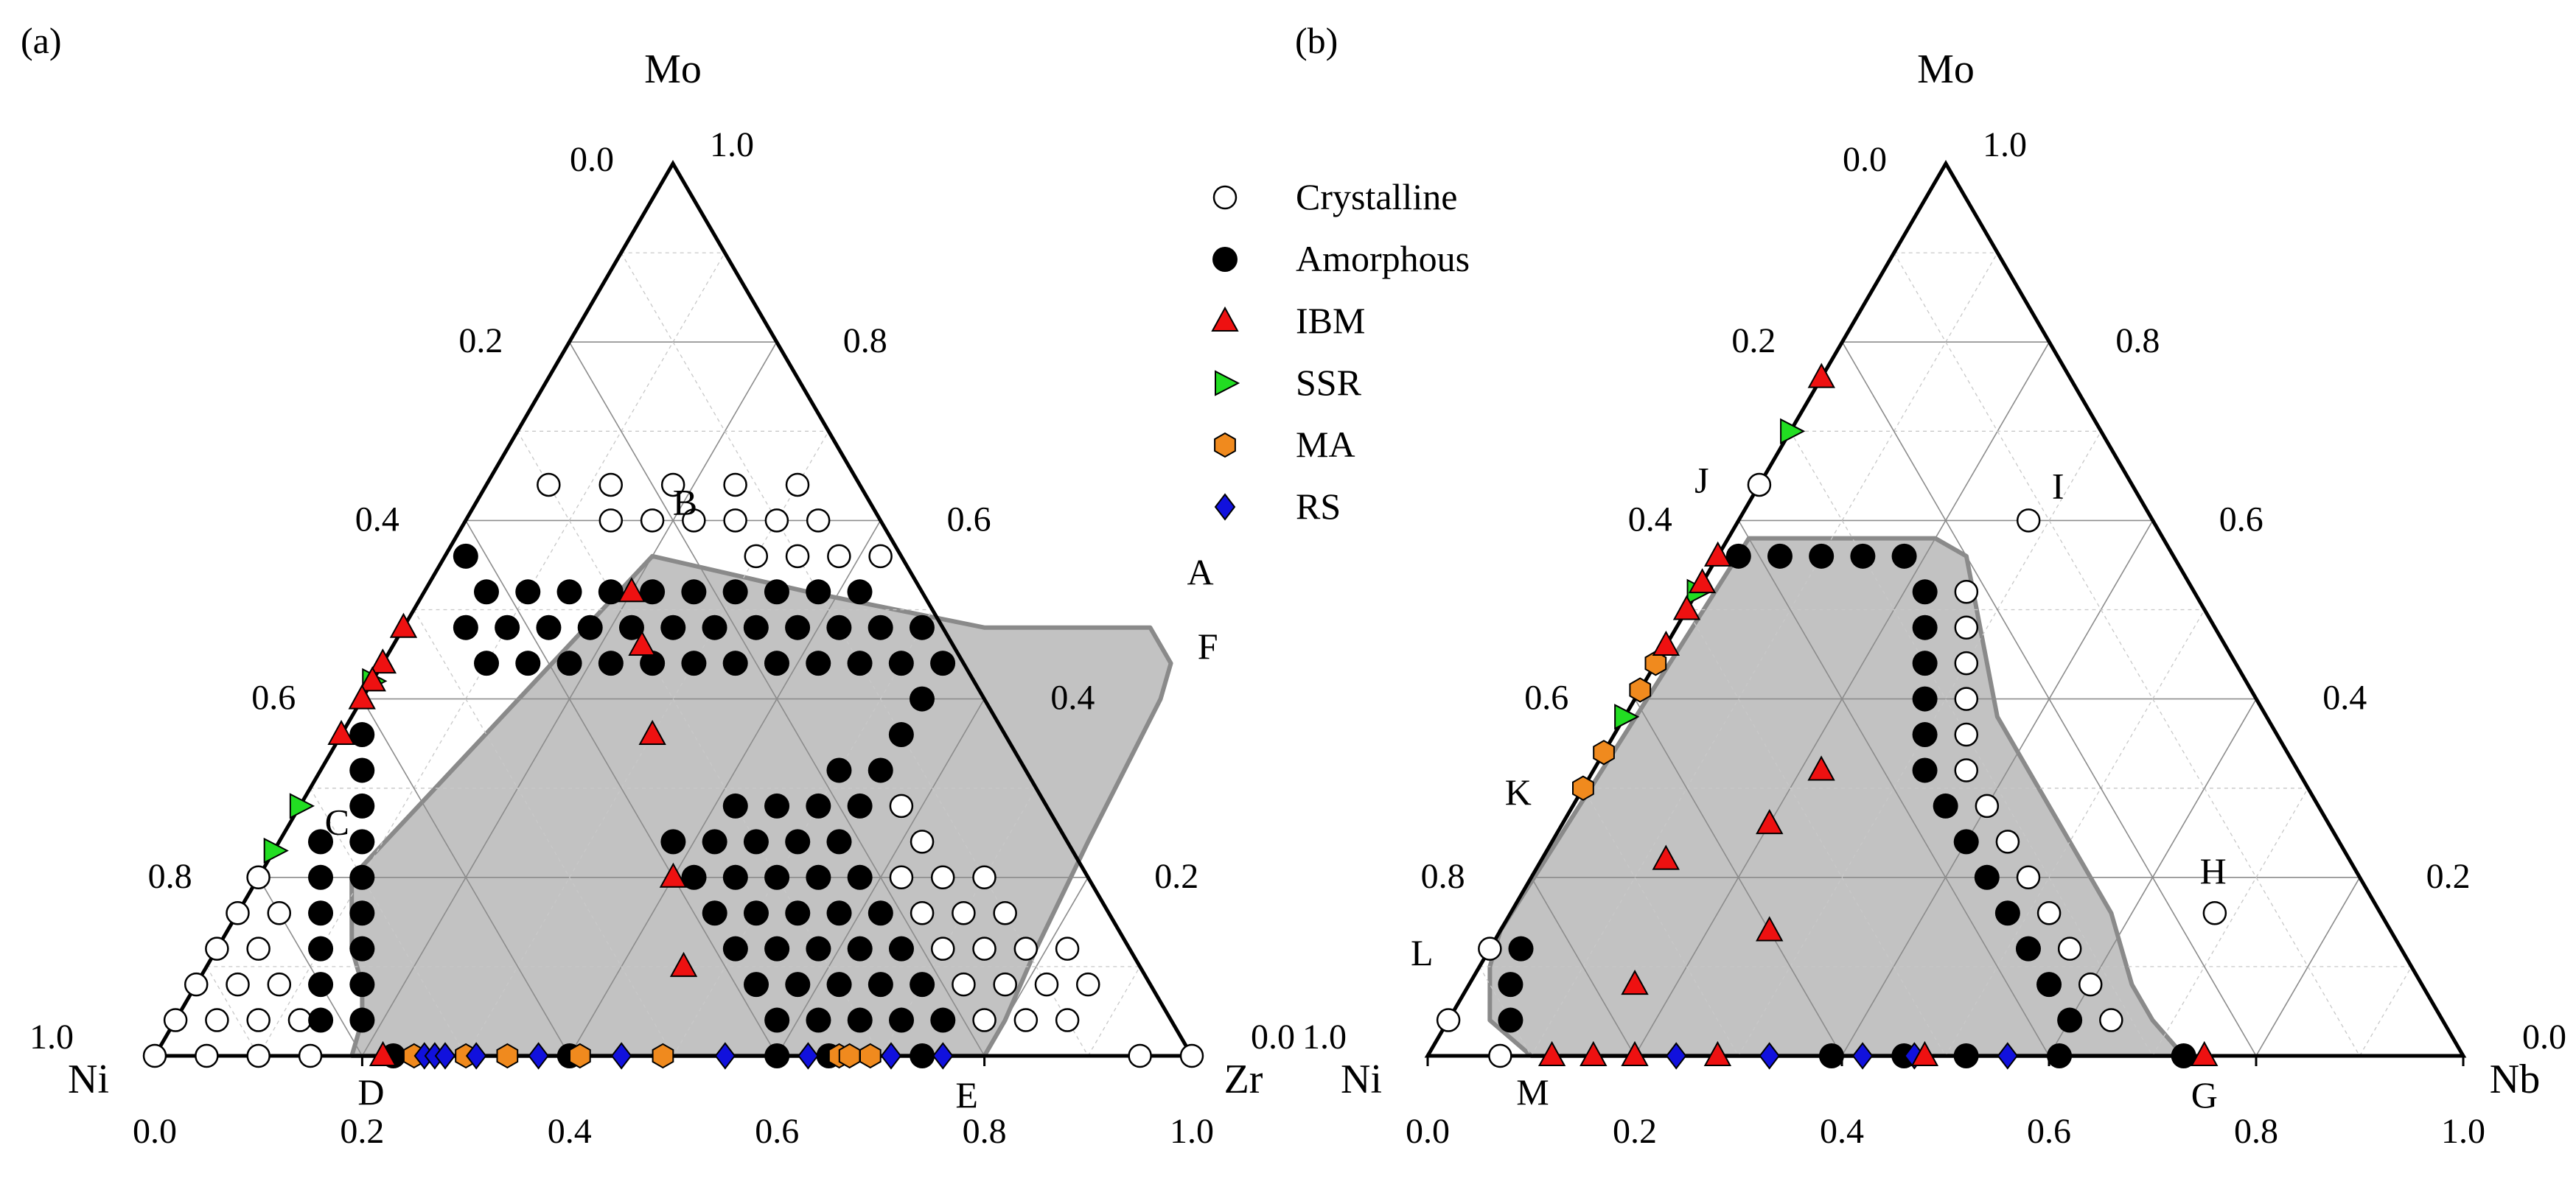 The height and width of the screenshot is (1187, 2576). I want to click on panel-b-region-label-m: M, so click(1532, 1092).